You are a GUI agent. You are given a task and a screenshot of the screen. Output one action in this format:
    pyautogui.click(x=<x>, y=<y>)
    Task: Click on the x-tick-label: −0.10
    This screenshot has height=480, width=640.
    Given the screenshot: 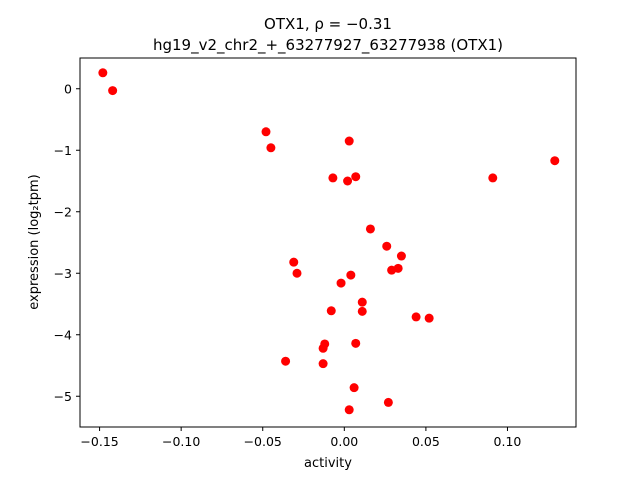 What is the action you would take?
    pyautogui.click(x=181, y=441)
    